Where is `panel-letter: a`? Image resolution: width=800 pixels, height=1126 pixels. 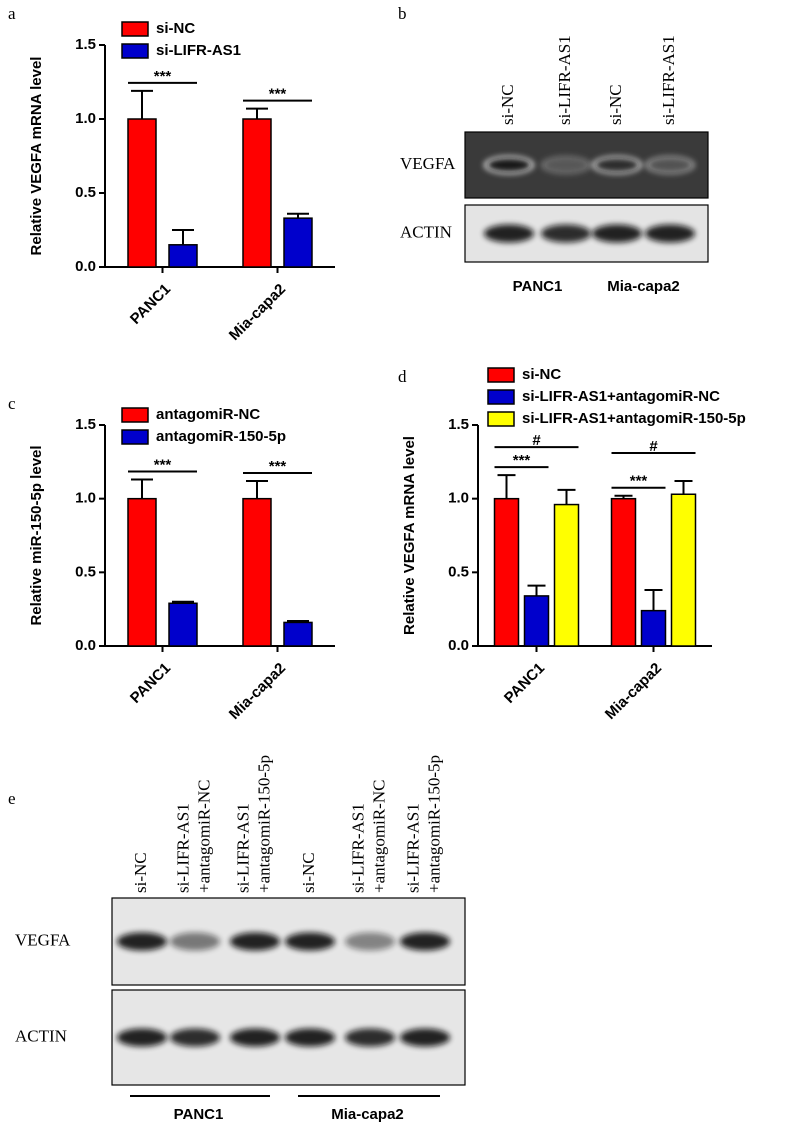 panel-letter: a is located at coordinates (12, 13).